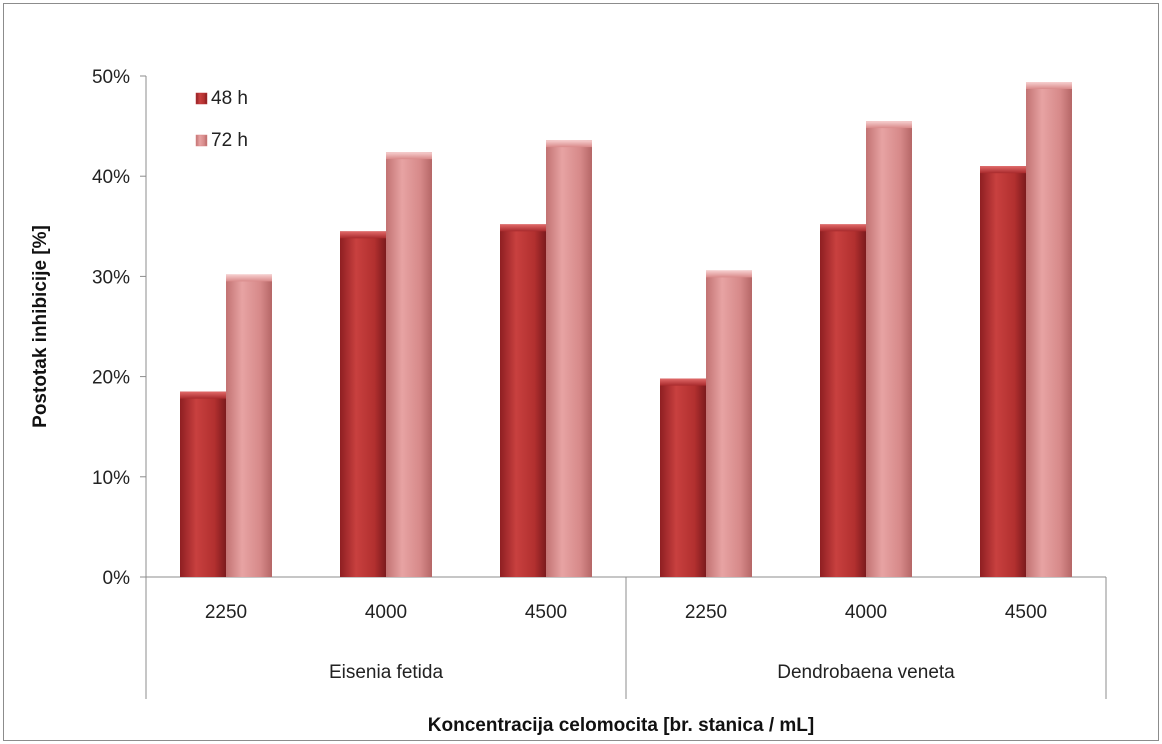  What do you see at coordinates (866, 672) in the screenshot?
I see `x-group-label: Dendrobaena veneta` at bounding box center [866, 672].